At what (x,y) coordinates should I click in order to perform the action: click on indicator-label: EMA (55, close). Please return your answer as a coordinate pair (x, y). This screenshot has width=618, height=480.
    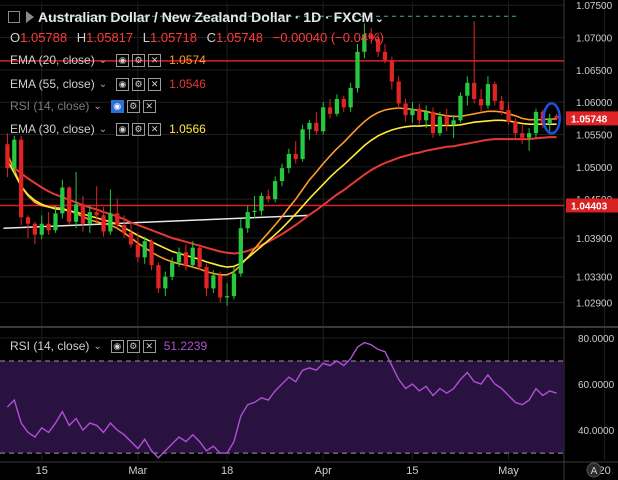
    Looking at the image, I should click on (52, 84).